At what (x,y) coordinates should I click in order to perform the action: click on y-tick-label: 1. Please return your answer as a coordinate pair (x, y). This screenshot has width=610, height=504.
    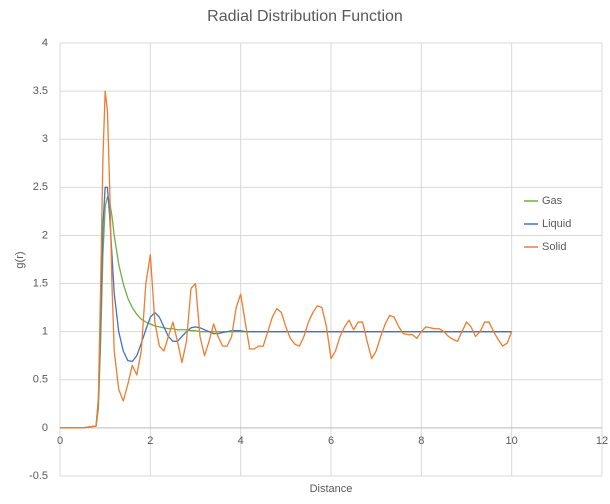
    Looking at the image, I should click on (45, 332).